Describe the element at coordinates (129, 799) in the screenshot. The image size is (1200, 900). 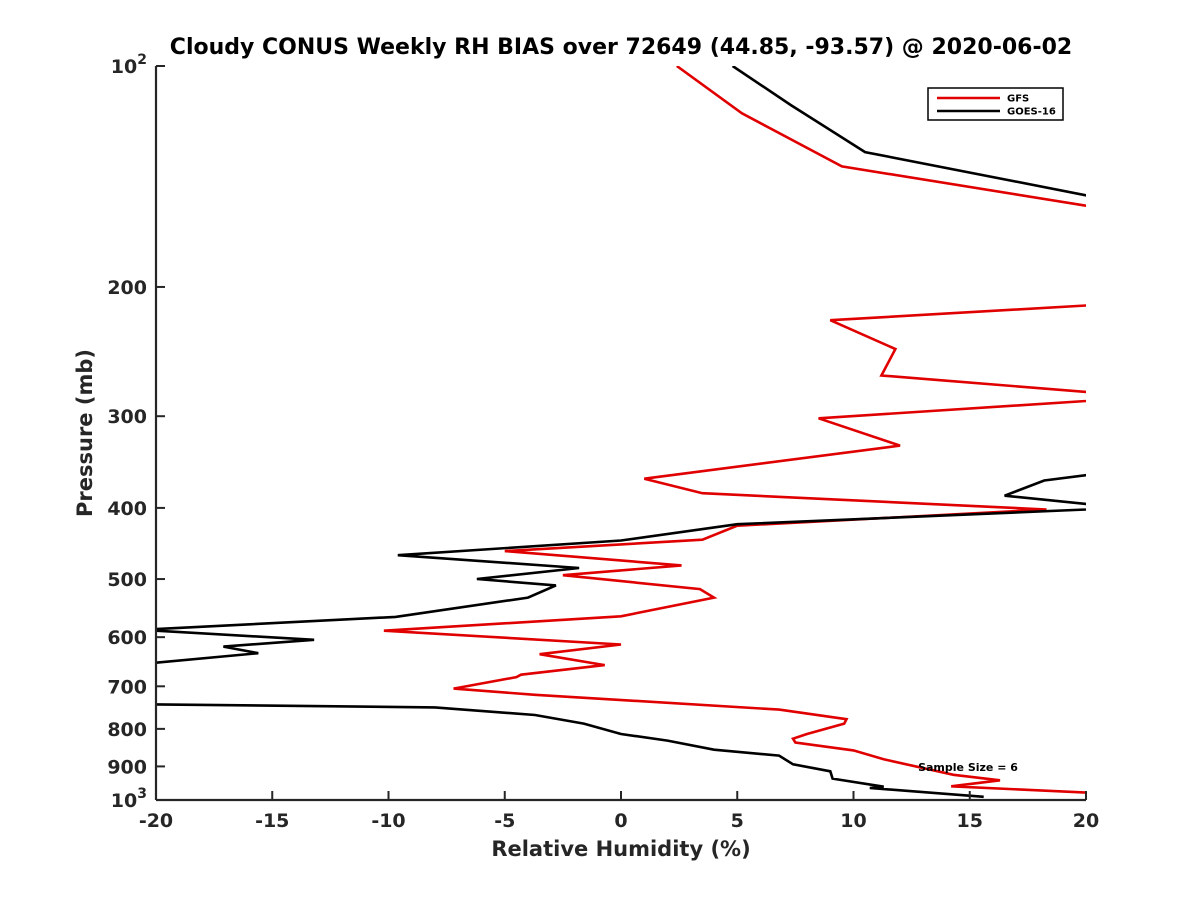
I see `y-tick-label: 10³` at that location.